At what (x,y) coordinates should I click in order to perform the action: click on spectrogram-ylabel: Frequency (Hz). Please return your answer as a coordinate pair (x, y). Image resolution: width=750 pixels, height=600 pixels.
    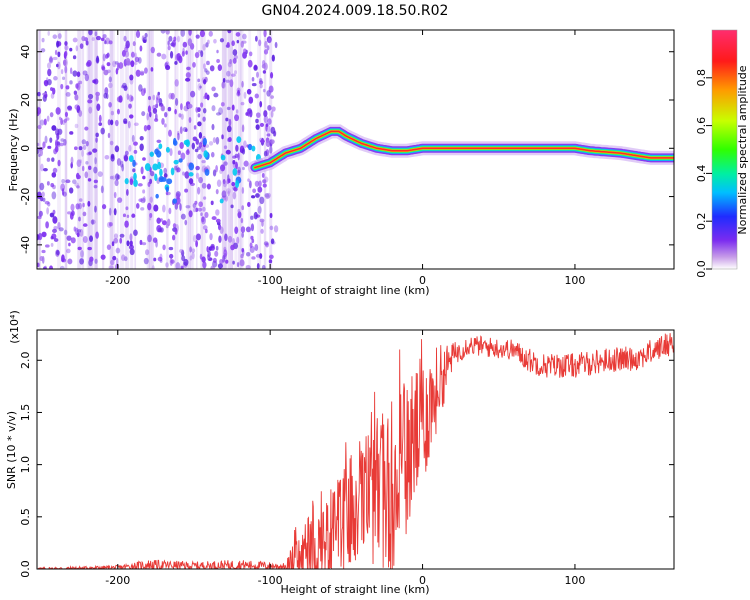
    Looking at the image, I should click on (13, 150).